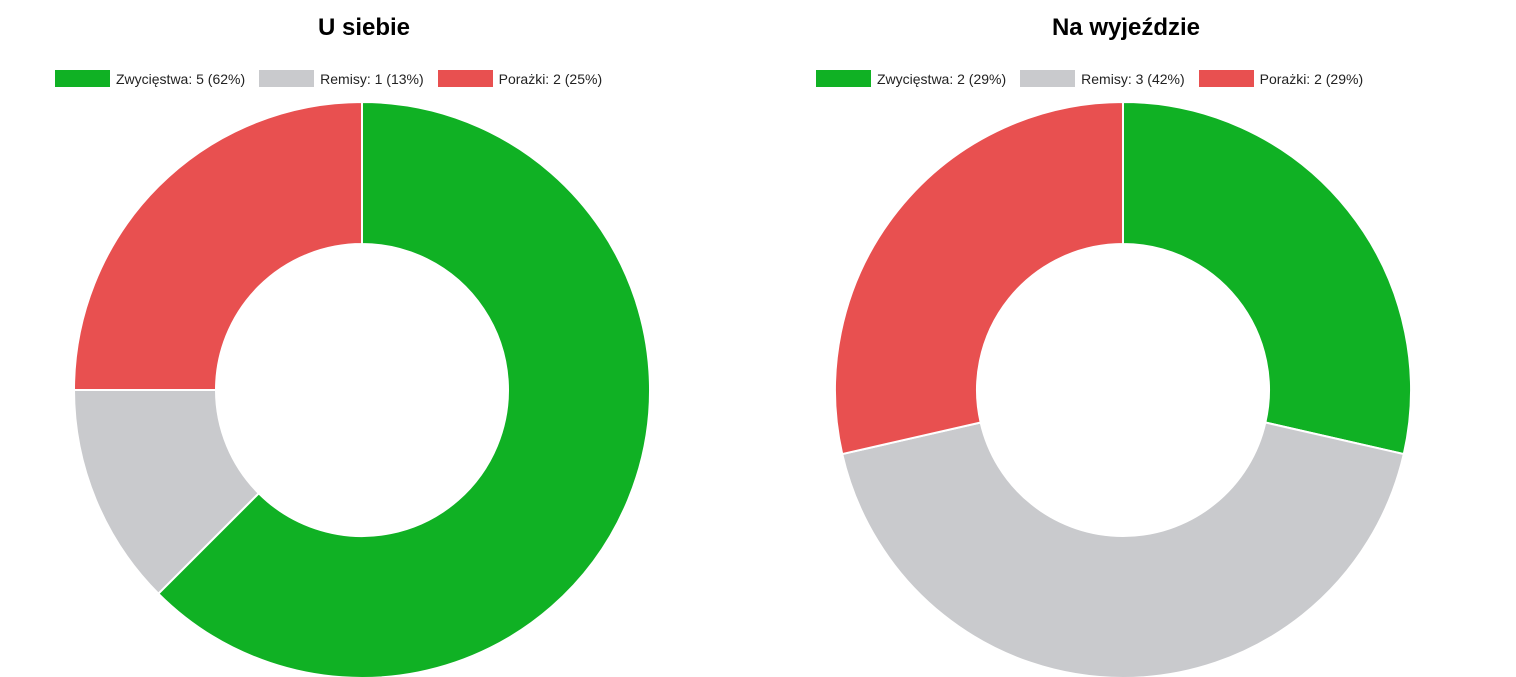 The image size is (1516, 677). I want to click on legend-item-losses: Porażki: 2 (29%), so click(1281, 78).